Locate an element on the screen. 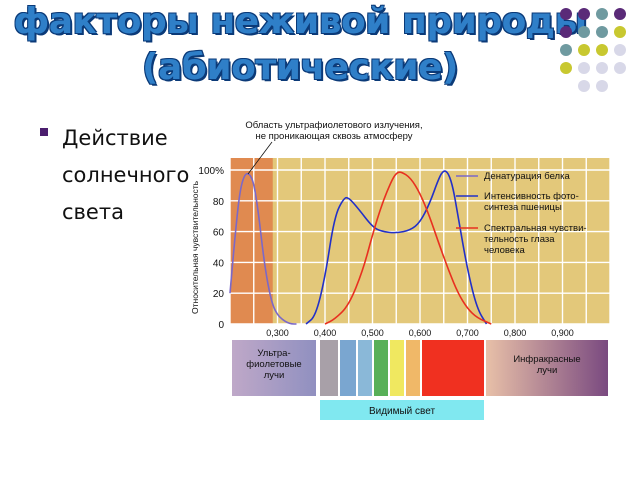 The width and height of the screenshot is (640, 480). ir-band is located at coordinates (547, 368).